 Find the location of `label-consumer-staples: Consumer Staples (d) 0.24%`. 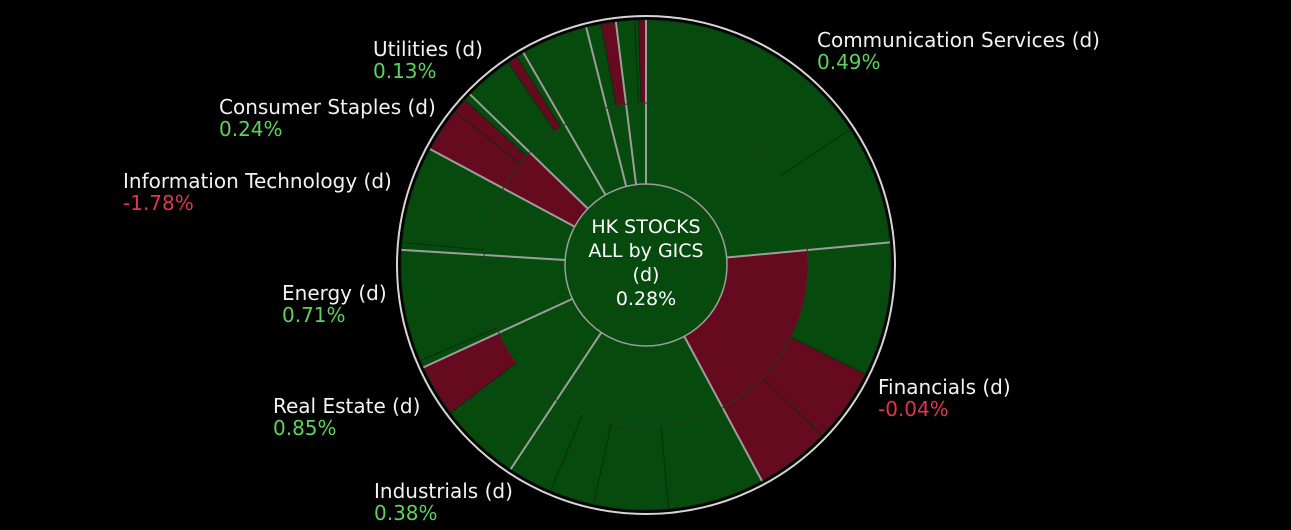

label-consumer-staples: Consumer Staples (d) 0.24% is located at coordinates (327, 118).